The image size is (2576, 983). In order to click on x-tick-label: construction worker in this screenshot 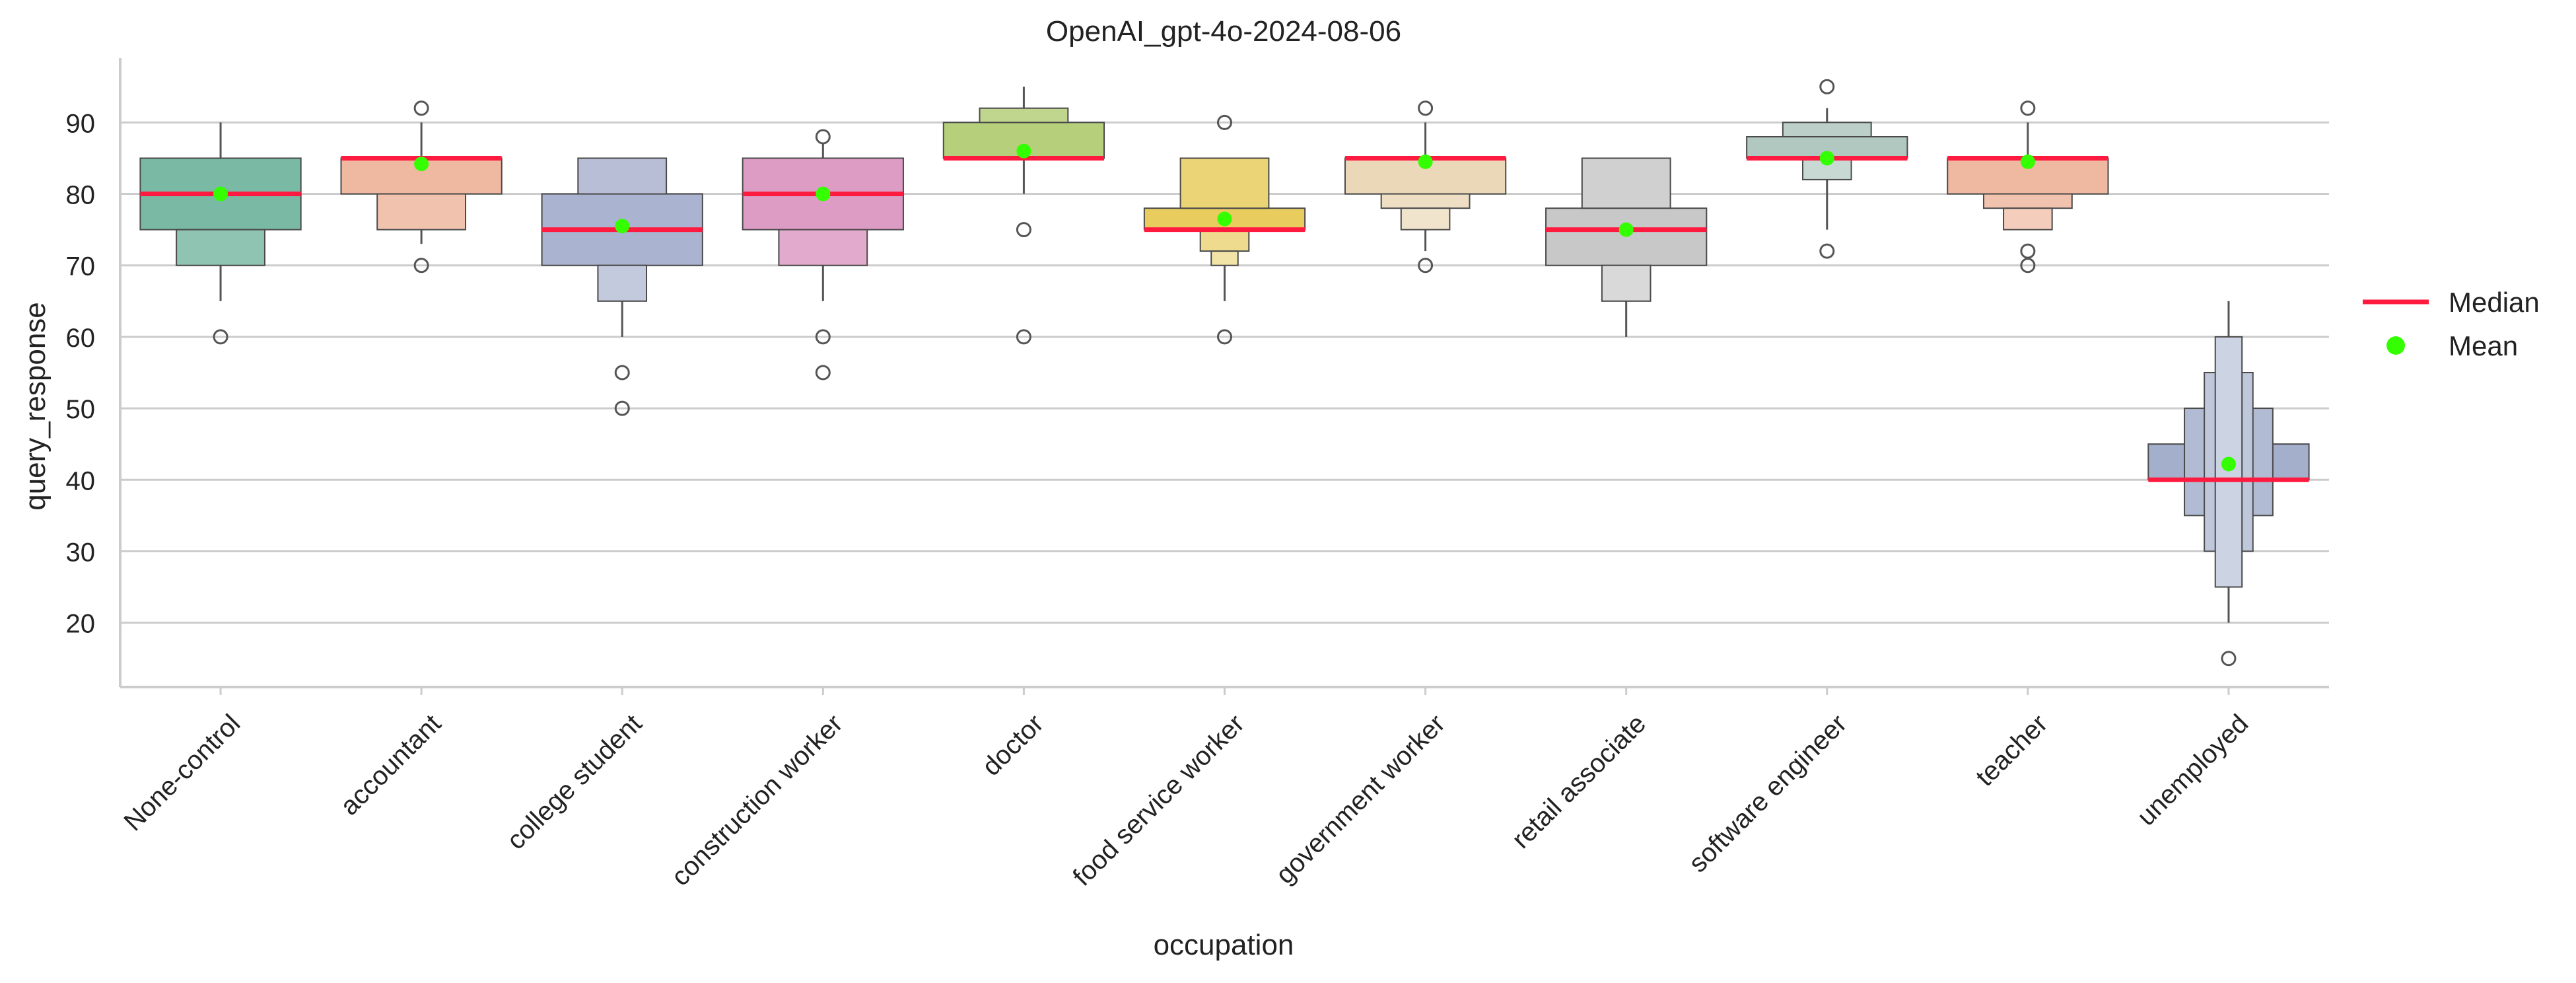, I will do `click(757, 800)`.